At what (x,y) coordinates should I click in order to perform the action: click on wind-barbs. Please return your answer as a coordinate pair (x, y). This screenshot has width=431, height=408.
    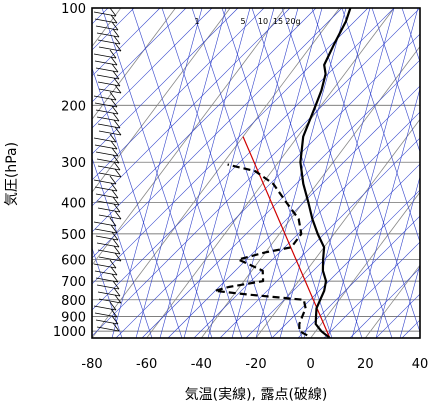
    Looking at the image, I should click on (107, 169).